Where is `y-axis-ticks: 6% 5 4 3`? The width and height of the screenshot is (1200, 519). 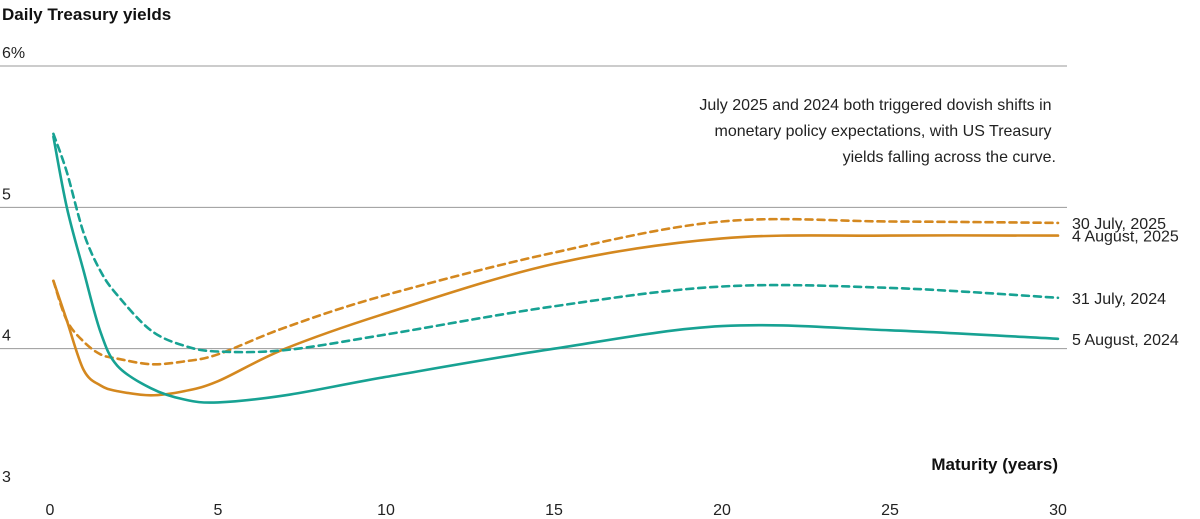 y-axis-ticks: 6% 5 4 3 is located at coordinates (13, 265).